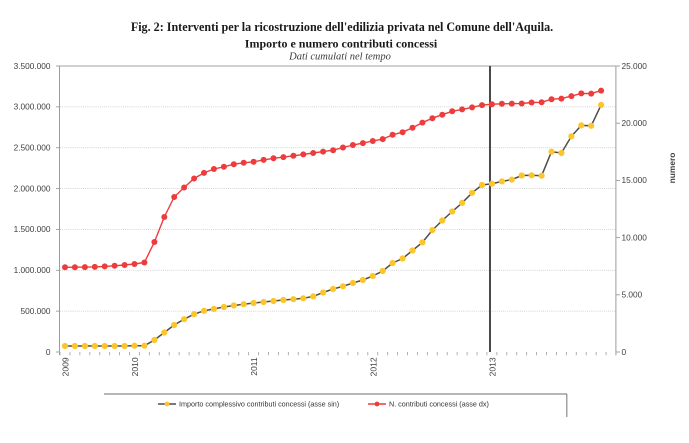  I want to click on svg-text: 10.000, so click(635, 237).